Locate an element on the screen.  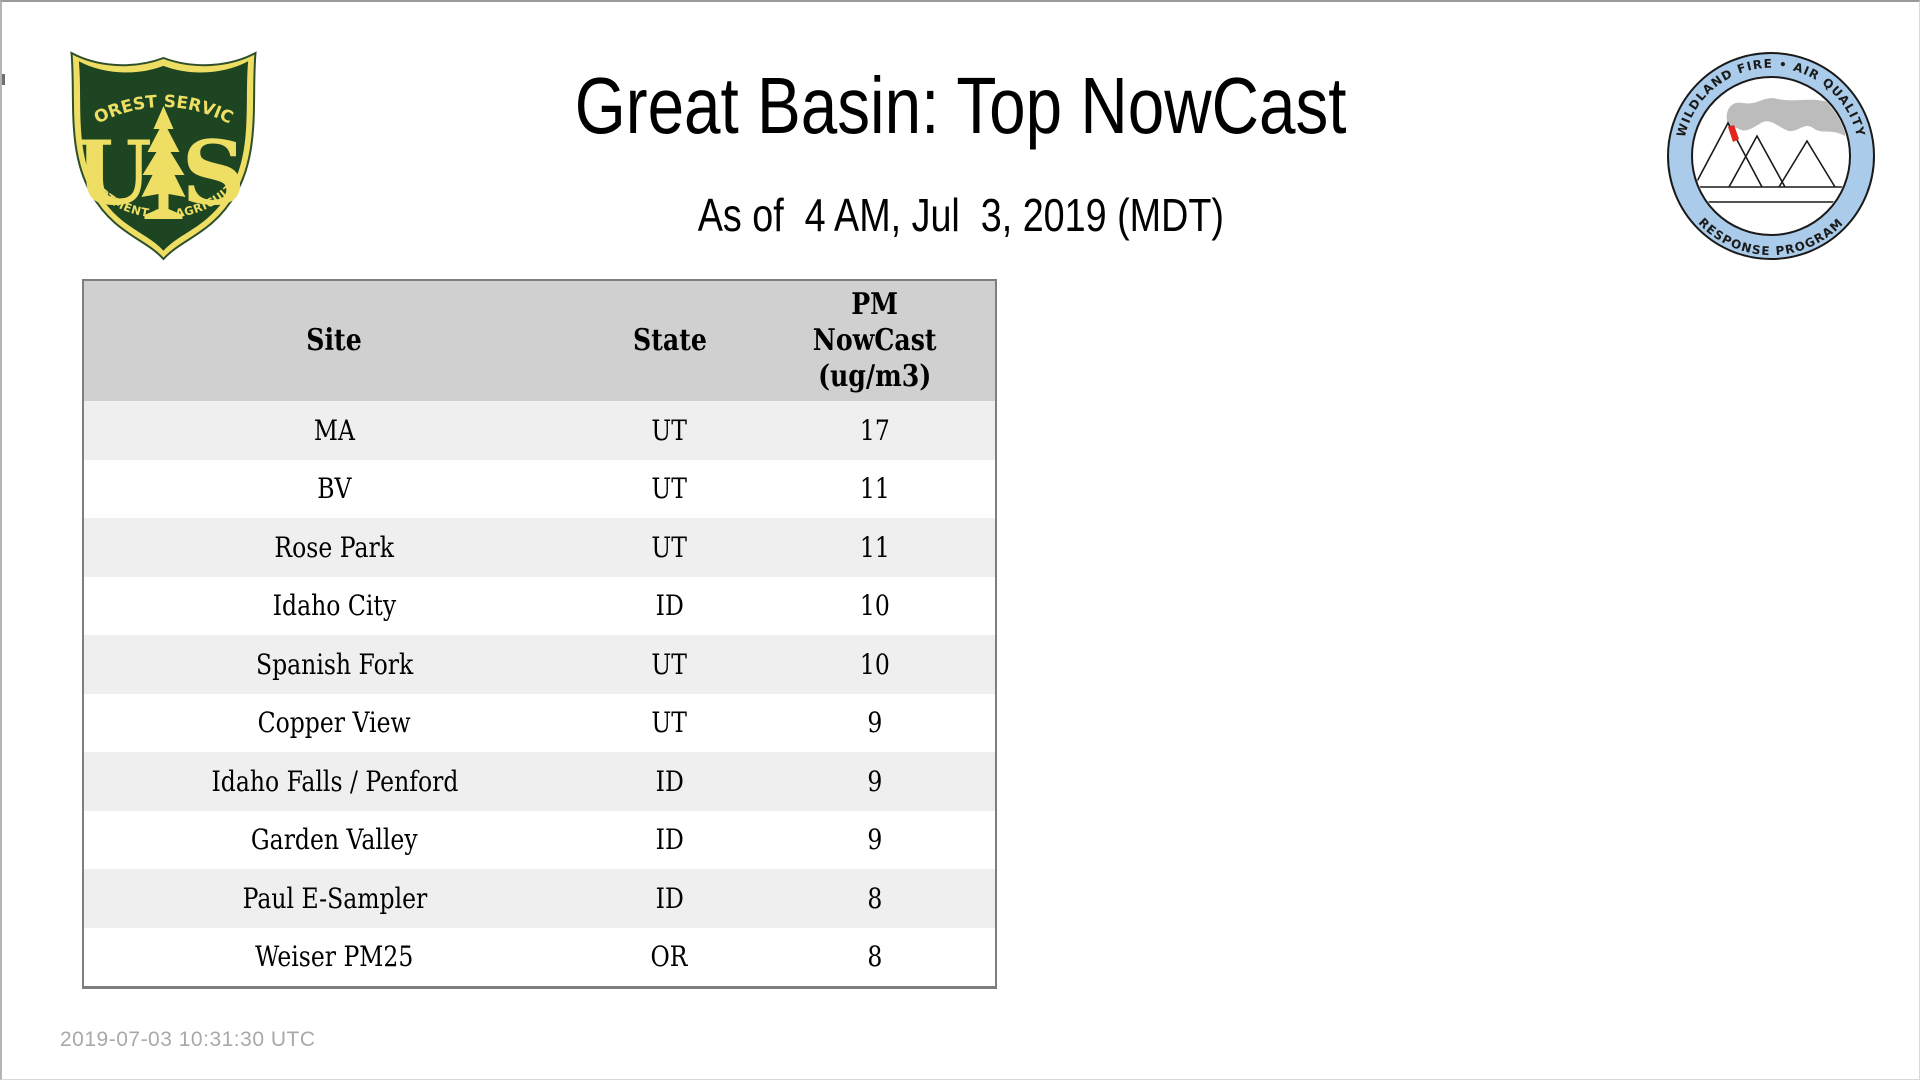
site-cell: Rose Park is located at coordinates (334, 547).